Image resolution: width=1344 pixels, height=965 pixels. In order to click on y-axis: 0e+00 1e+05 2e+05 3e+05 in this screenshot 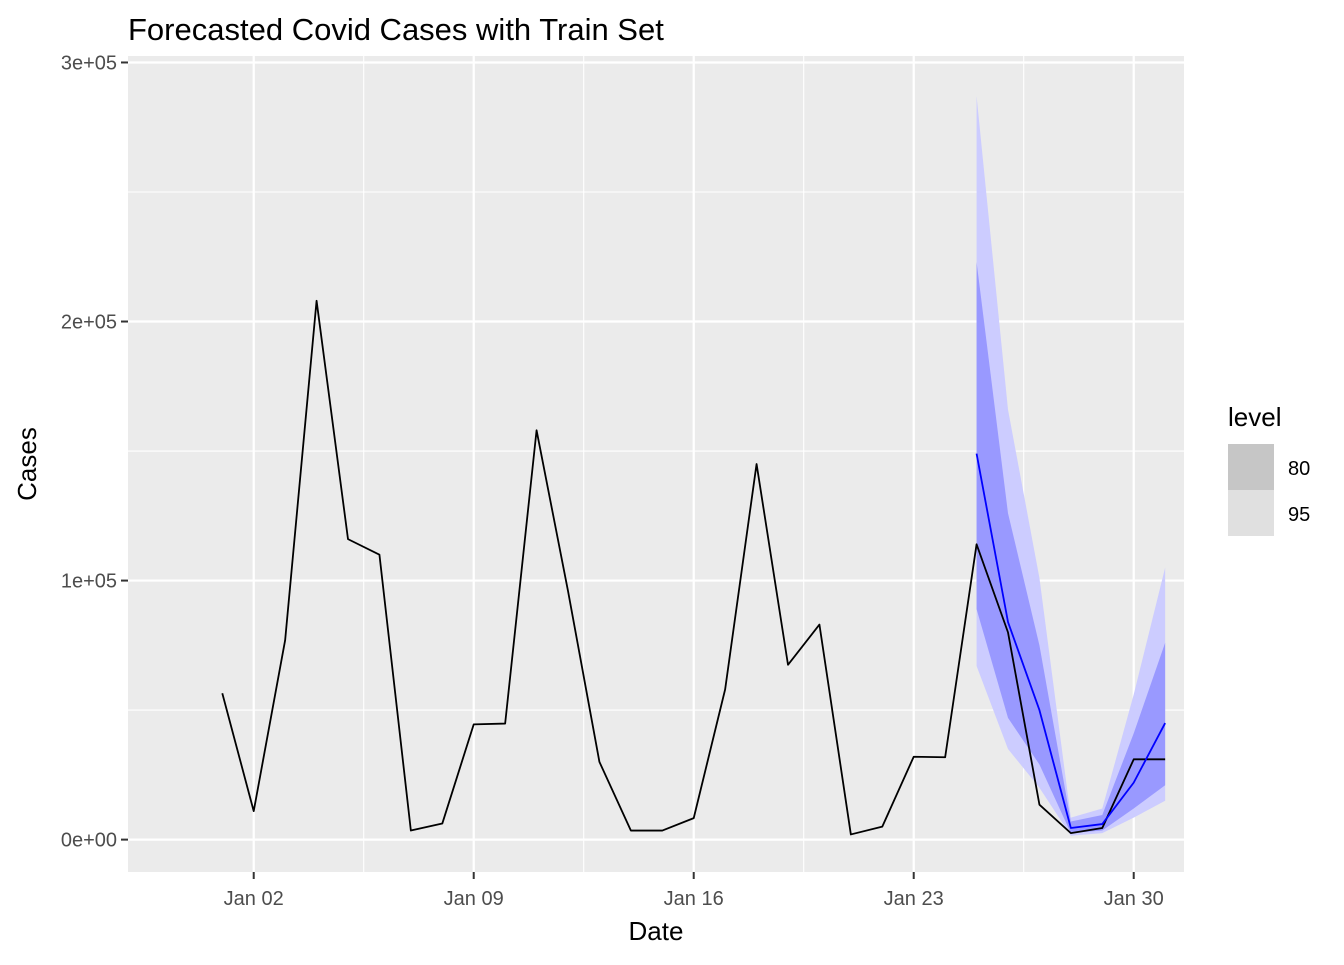, I will do `click(94, 452)`.